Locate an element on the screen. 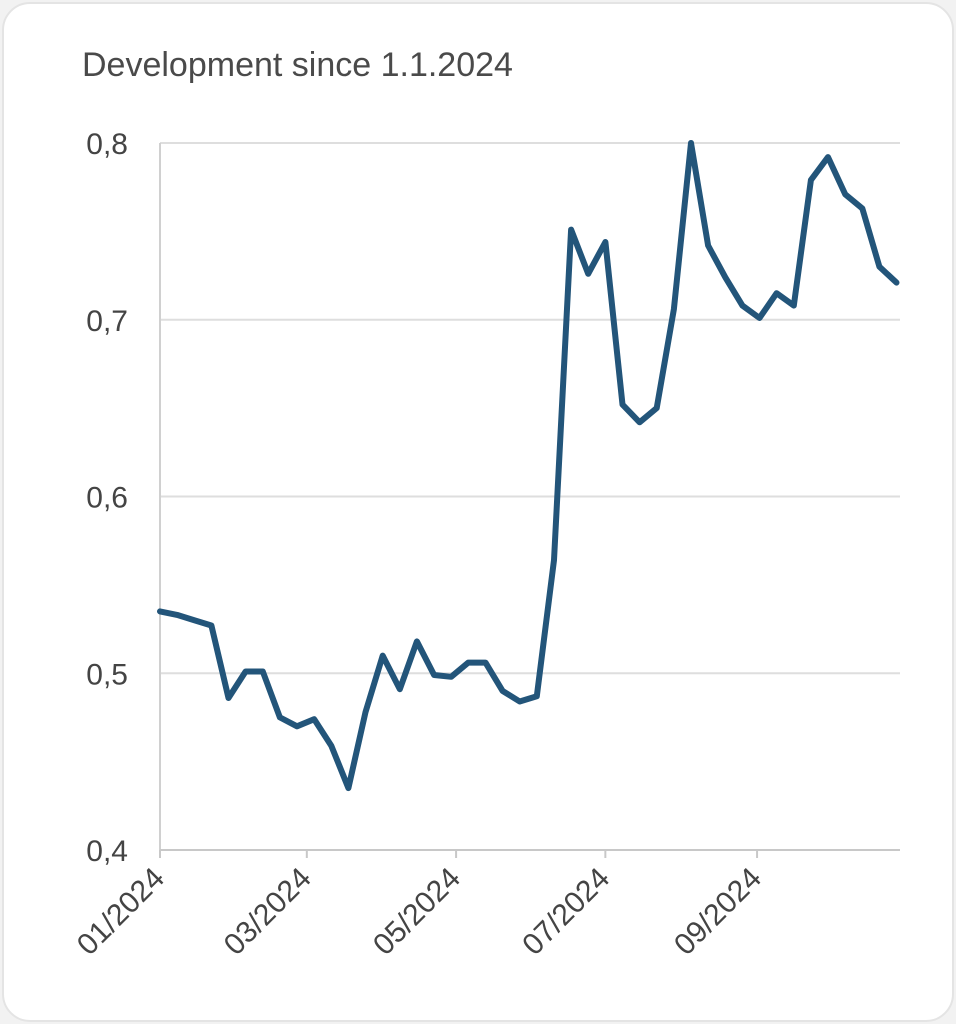  y-tick-label: 0,4 is located at coordinates (107, 851).